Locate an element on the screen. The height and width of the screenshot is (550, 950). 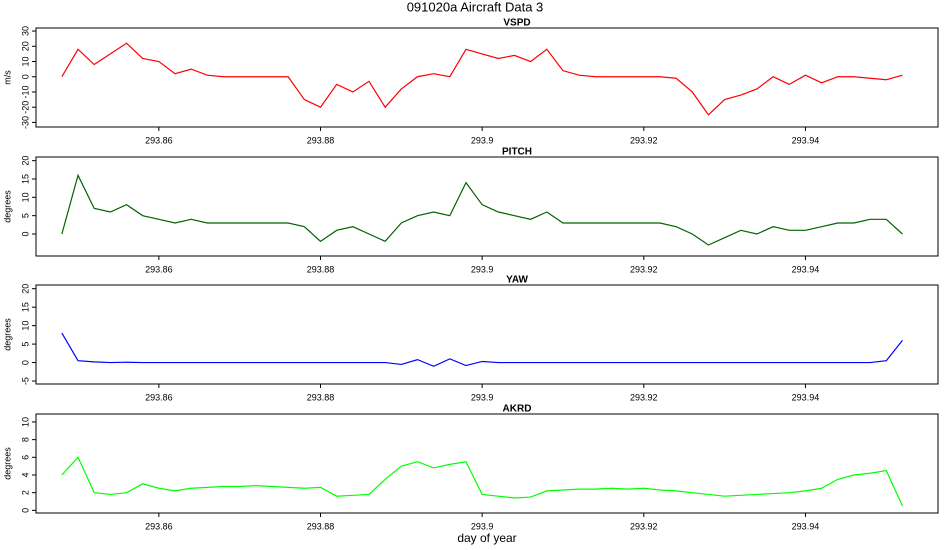
panel-title: YAW is located at coordinates (517, 280).